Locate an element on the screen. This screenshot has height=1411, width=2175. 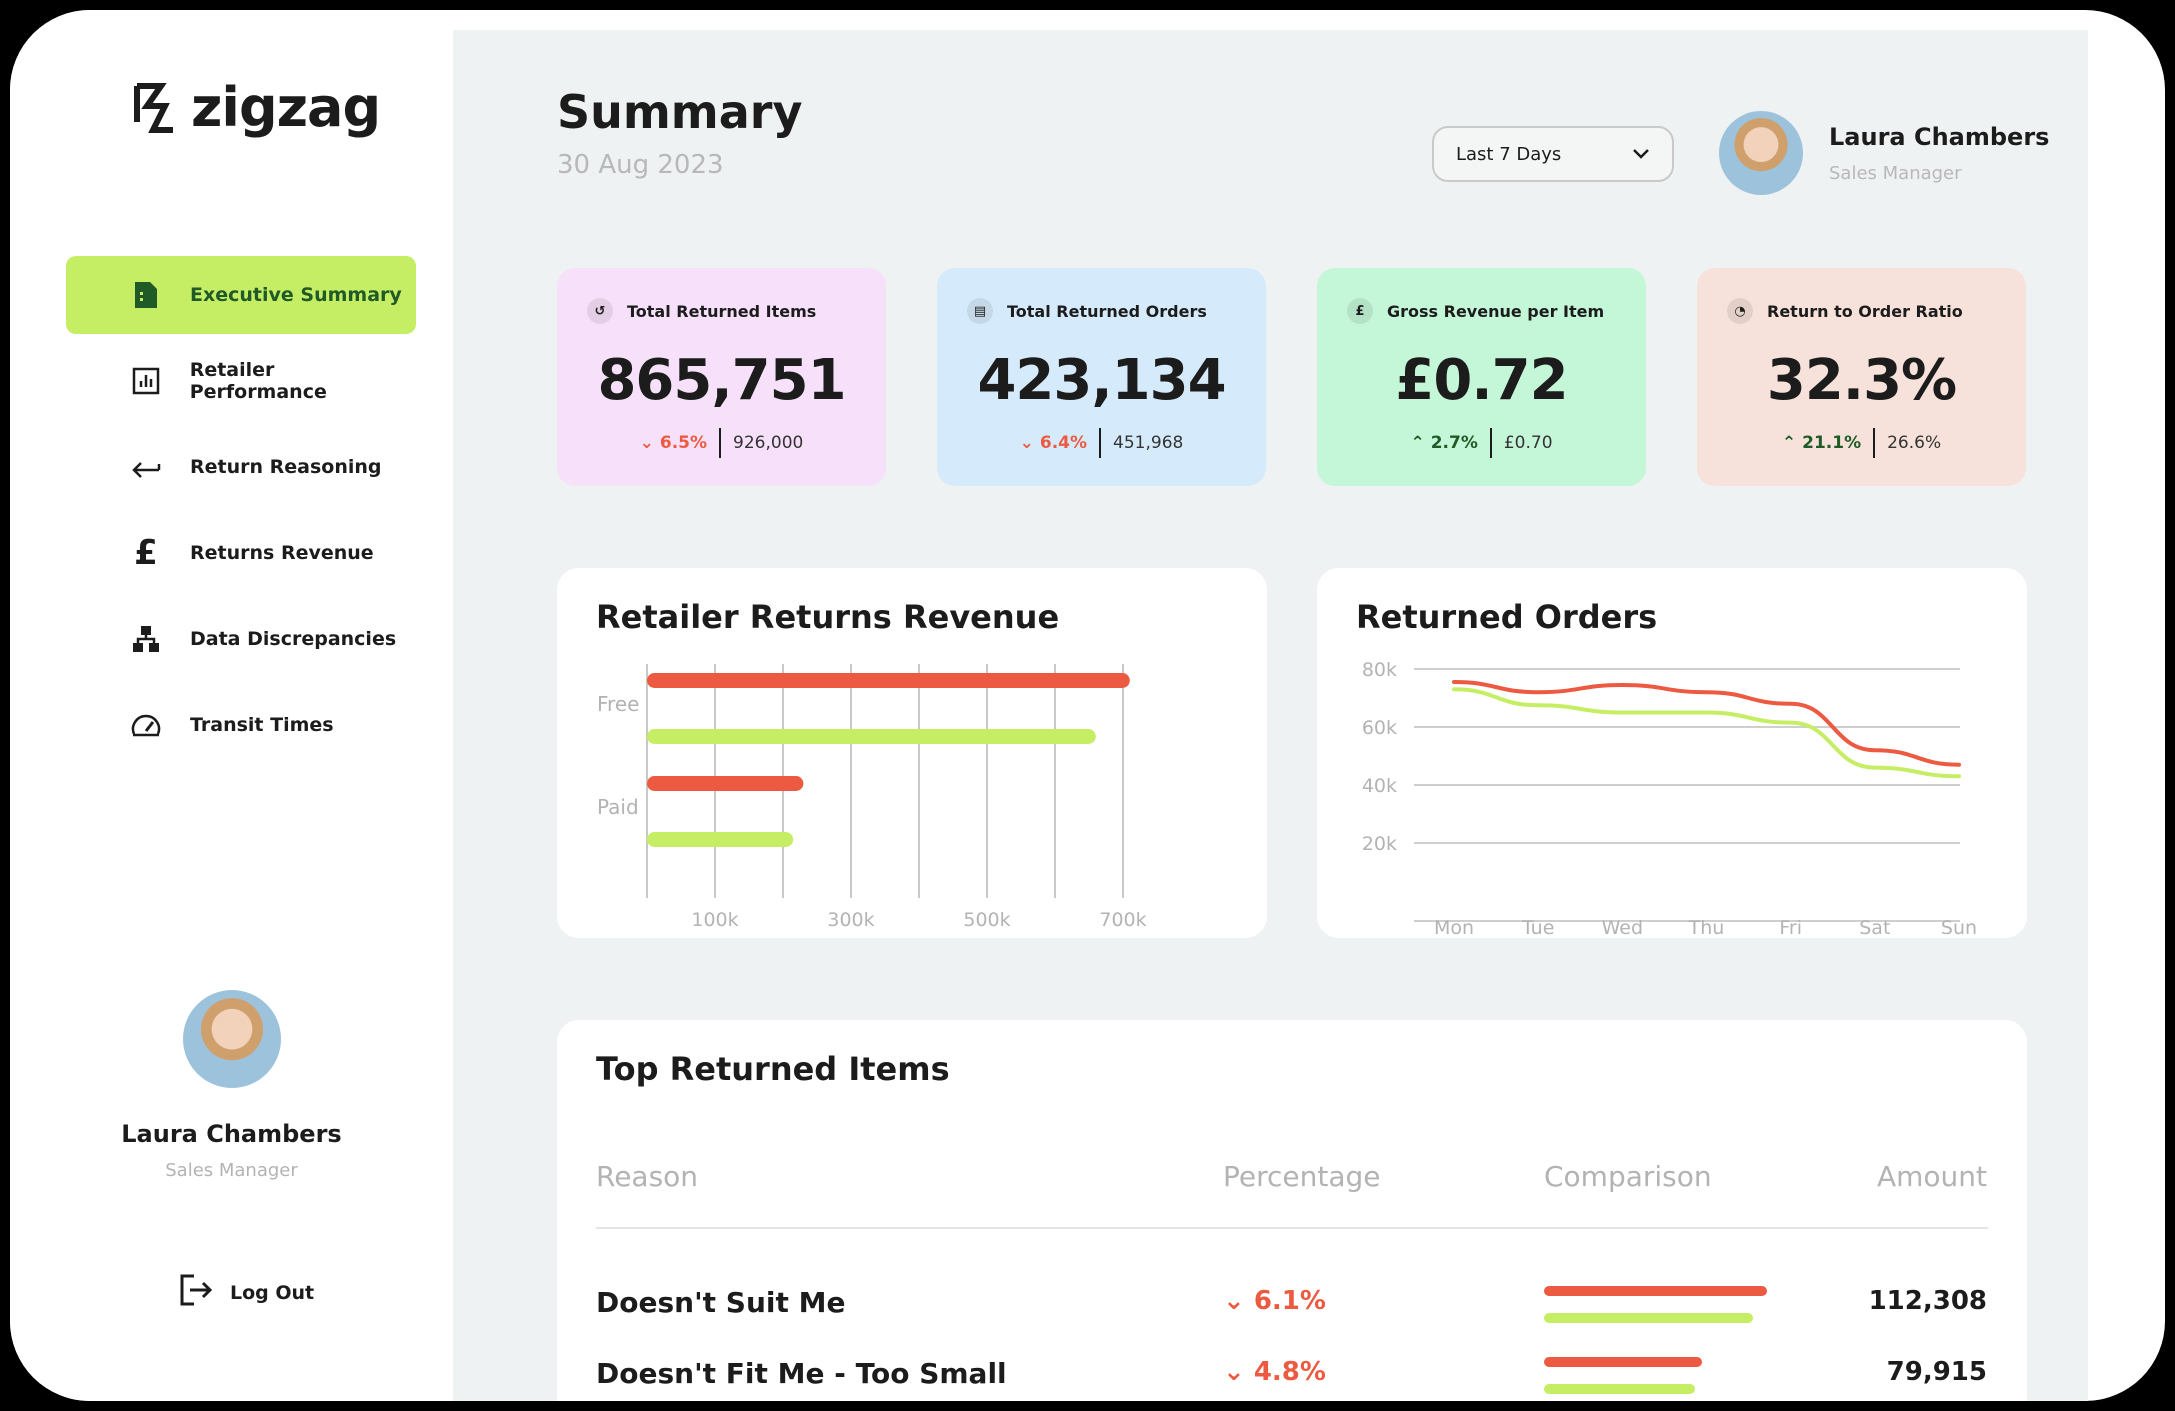
kpi-value: 865,751 is located at coordinates (721, 380).